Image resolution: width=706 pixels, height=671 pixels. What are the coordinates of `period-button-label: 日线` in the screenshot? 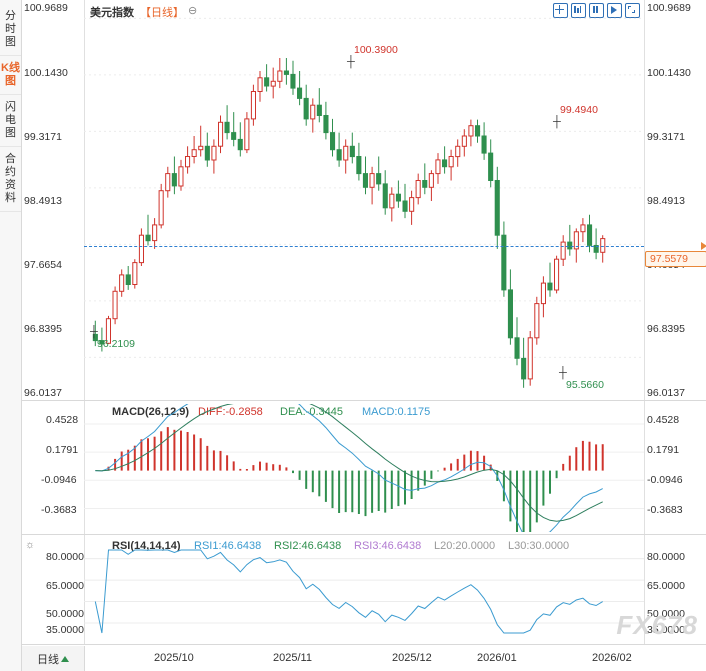 It's located at (48, 659).